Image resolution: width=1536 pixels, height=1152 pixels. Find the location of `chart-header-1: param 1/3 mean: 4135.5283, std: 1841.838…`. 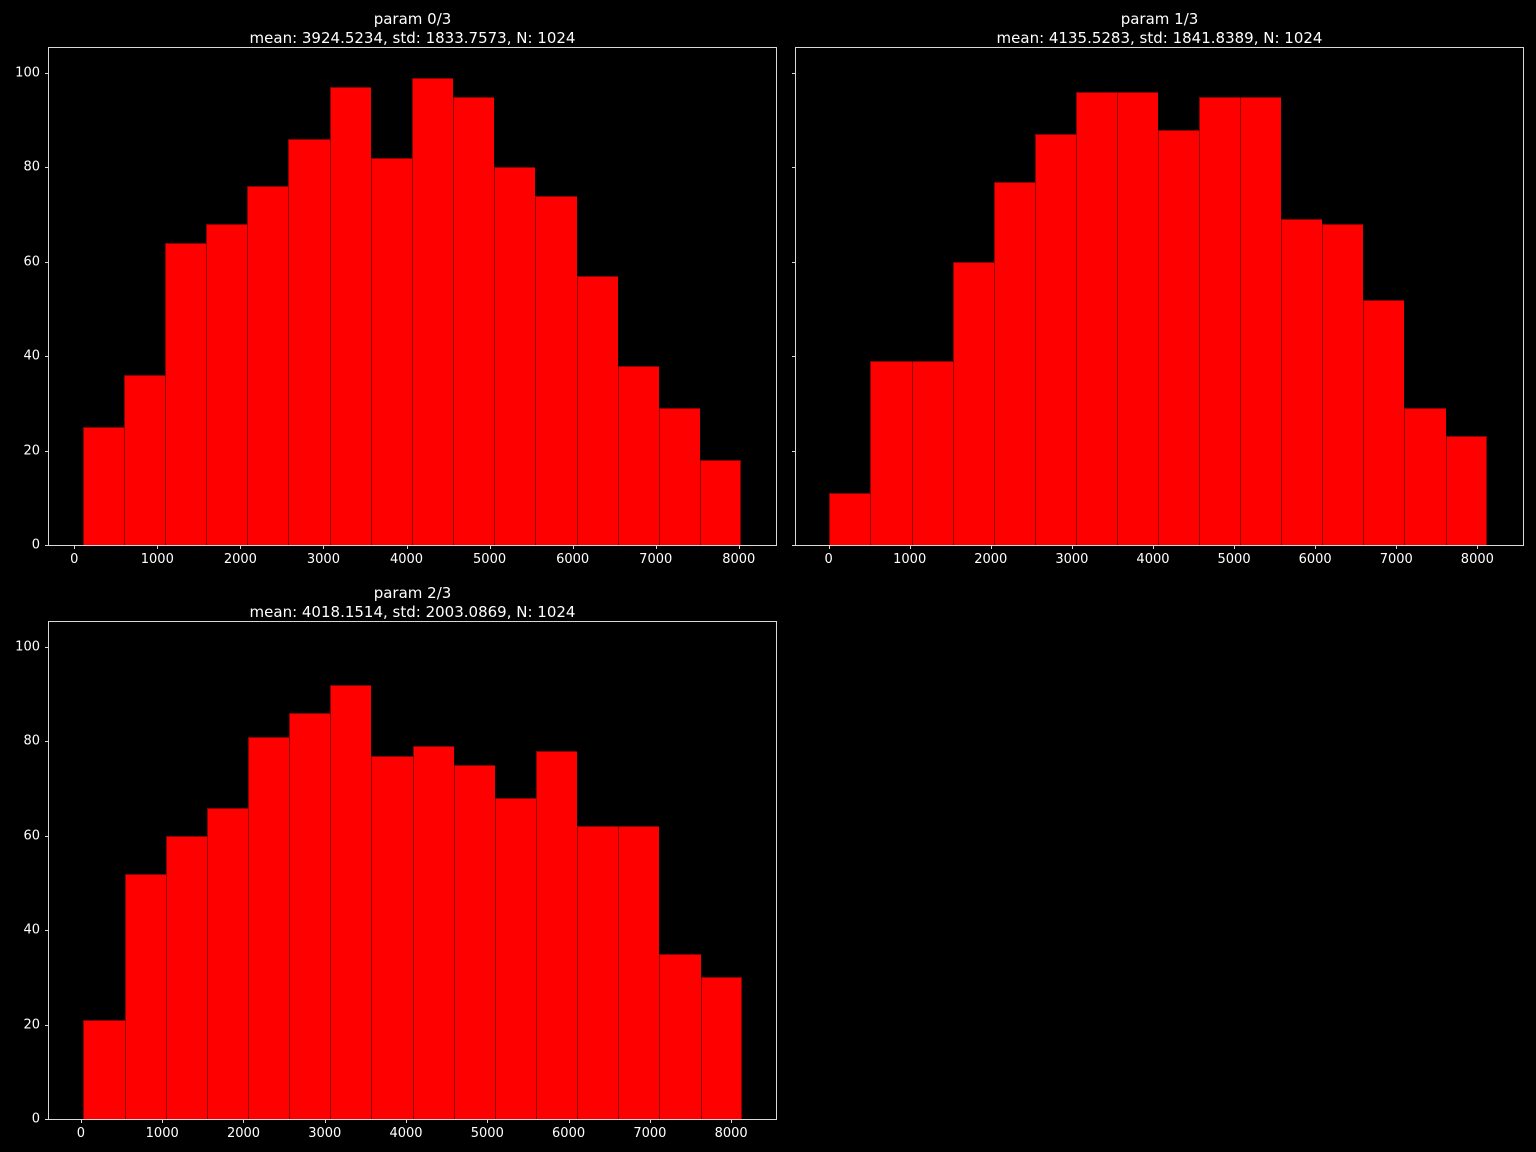

chart-header-1: param 1/3 mean: 4135.5283, std: 1841.838… is located at coordinates (1146, 29).